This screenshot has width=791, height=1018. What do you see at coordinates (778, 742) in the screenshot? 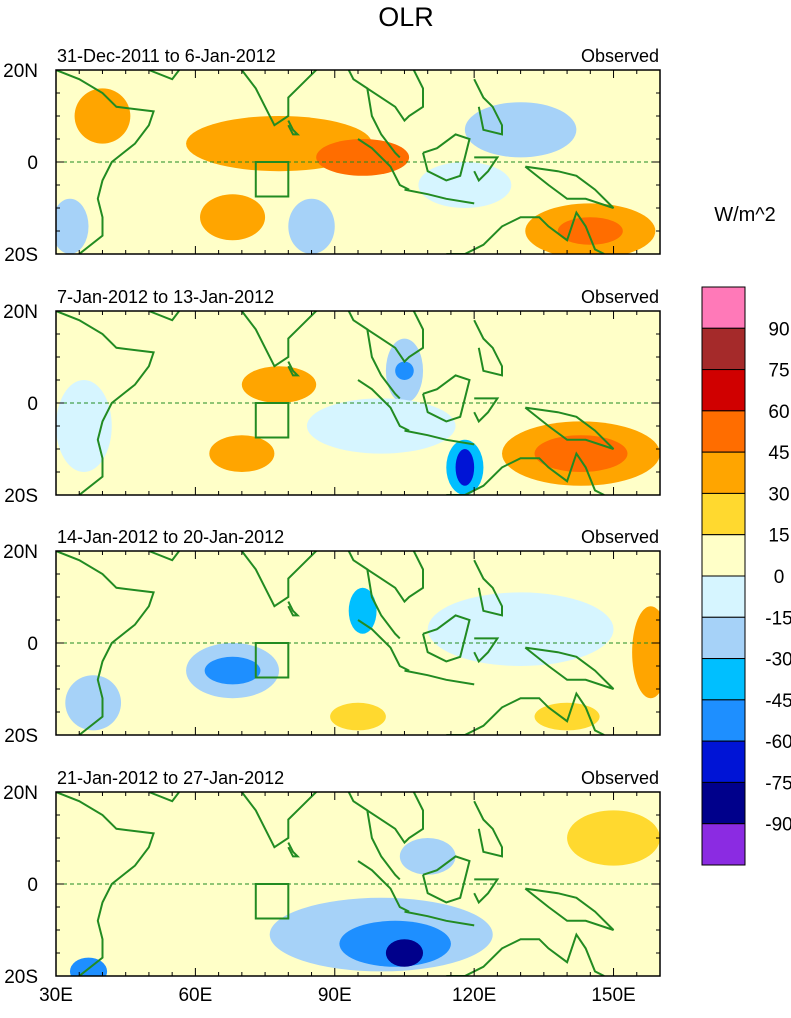
I see `colorbar-label: -60` at bounding box center [778, 742].